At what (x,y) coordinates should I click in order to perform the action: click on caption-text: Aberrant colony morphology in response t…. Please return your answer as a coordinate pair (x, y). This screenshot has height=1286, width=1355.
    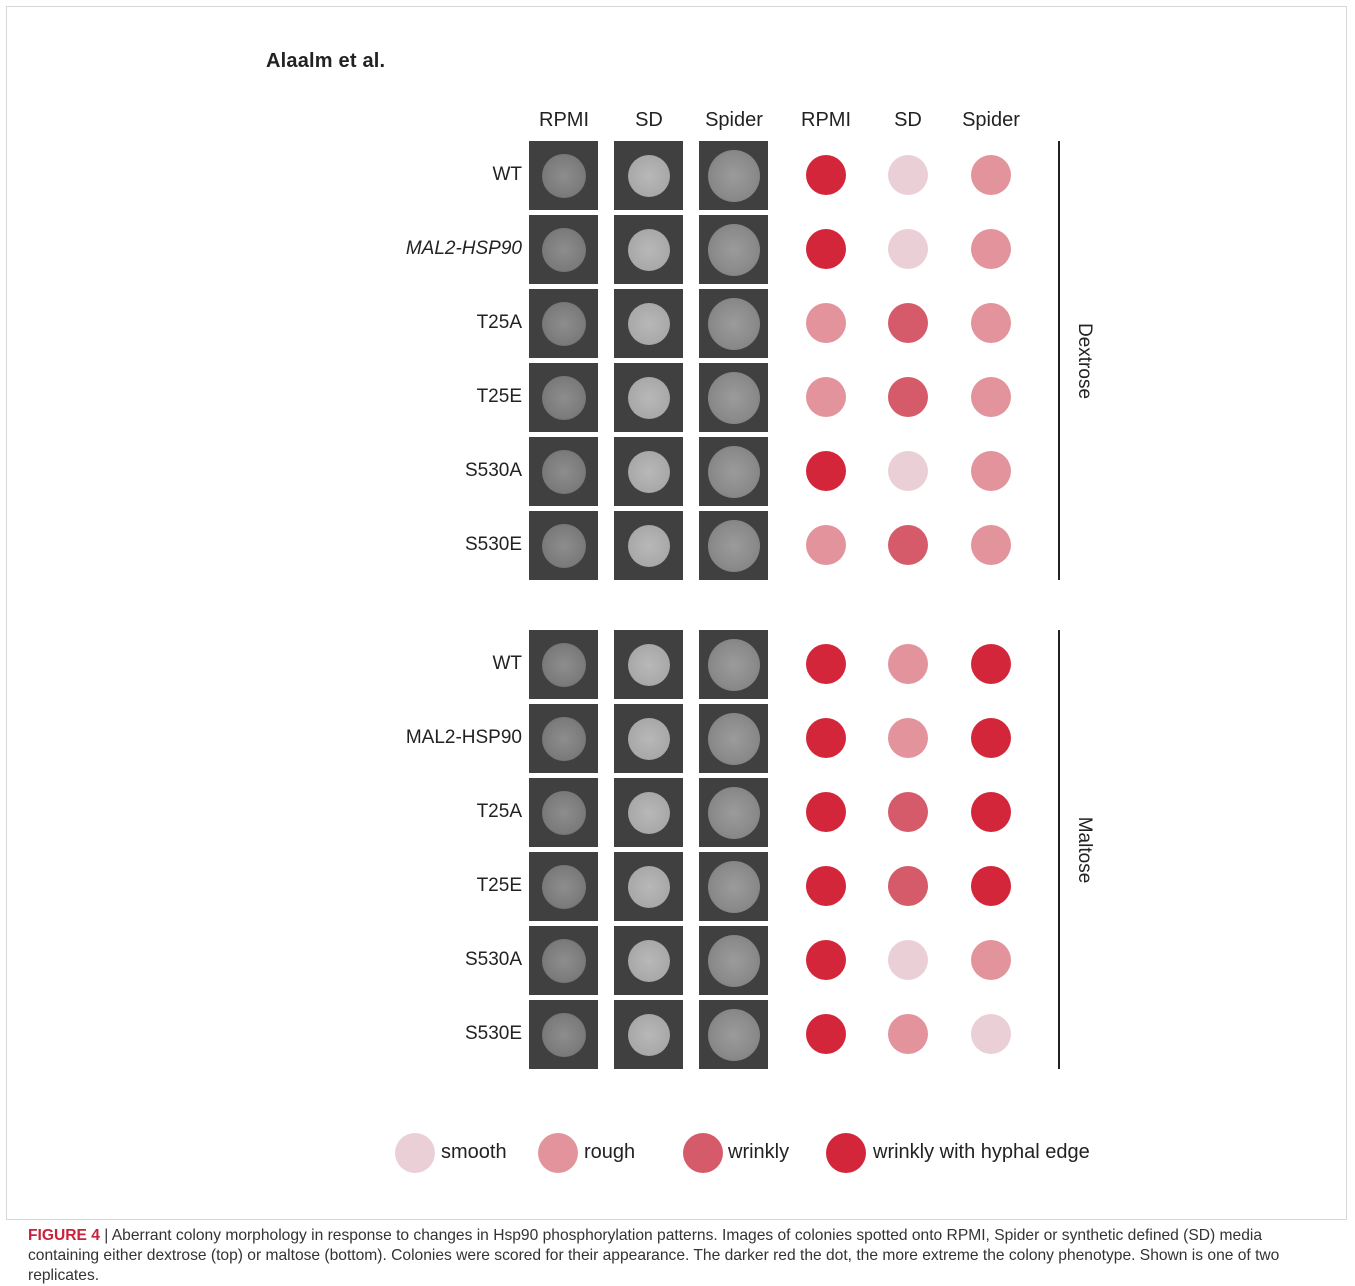
    Looking at the image, I should click on (654, 1255).